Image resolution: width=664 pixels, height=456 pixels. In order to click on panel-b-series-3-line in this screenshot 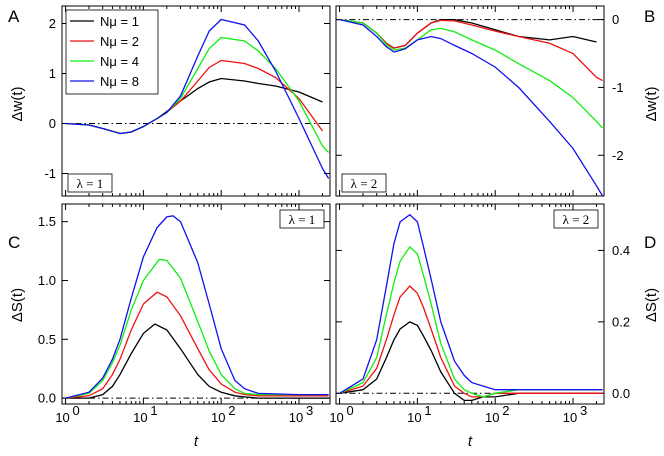, I will do `click(471, 73)`.